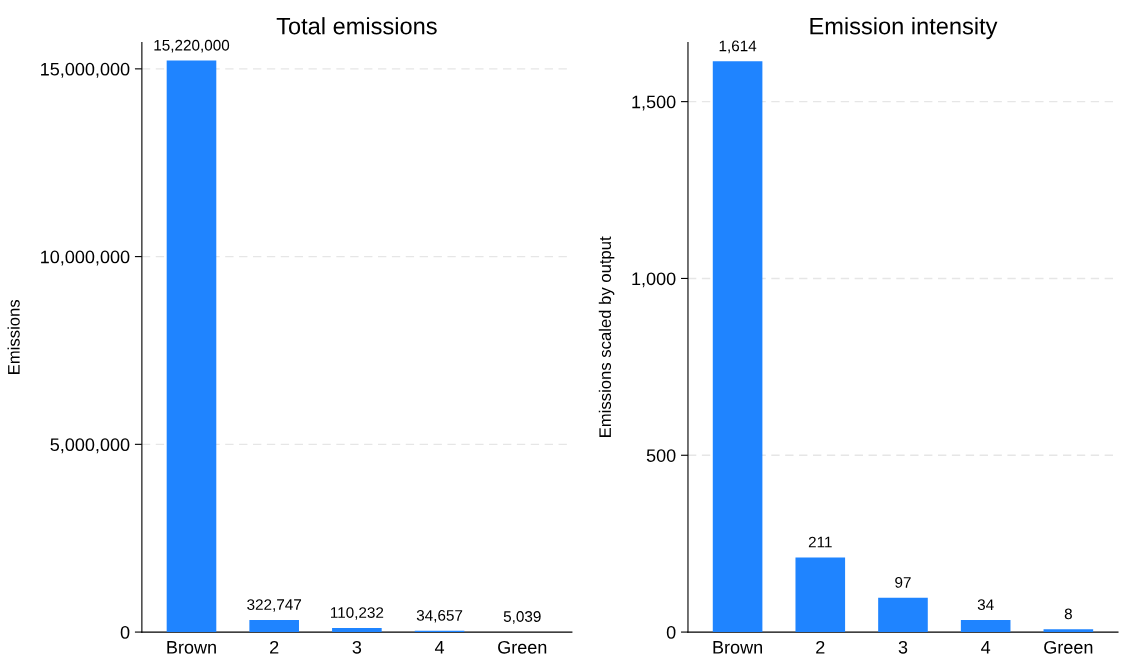  I want to click on y-axis-title: Emissions scaled by output, so click(606, 336).